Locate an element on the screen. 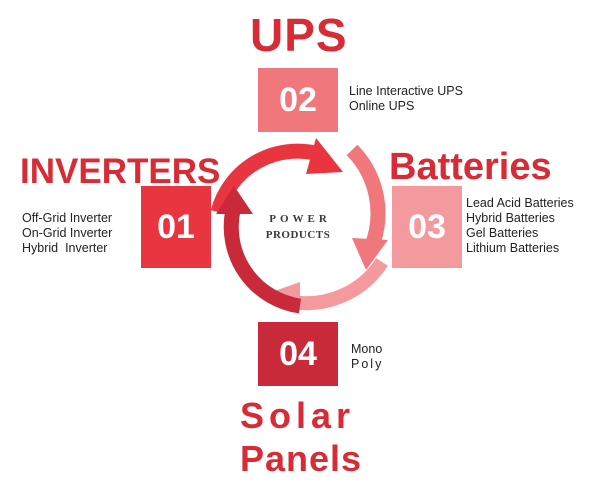 This screenshot has width=604, height=487. solar-box: 04 is located at coordinates (298, 354).